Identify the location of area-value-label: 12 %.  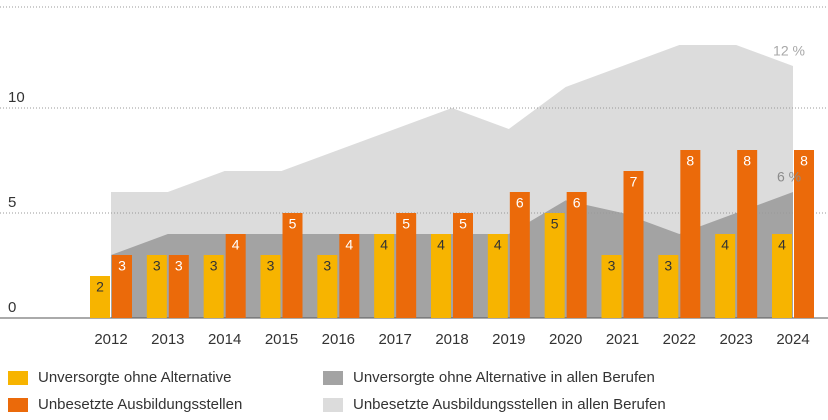
(789, 51).